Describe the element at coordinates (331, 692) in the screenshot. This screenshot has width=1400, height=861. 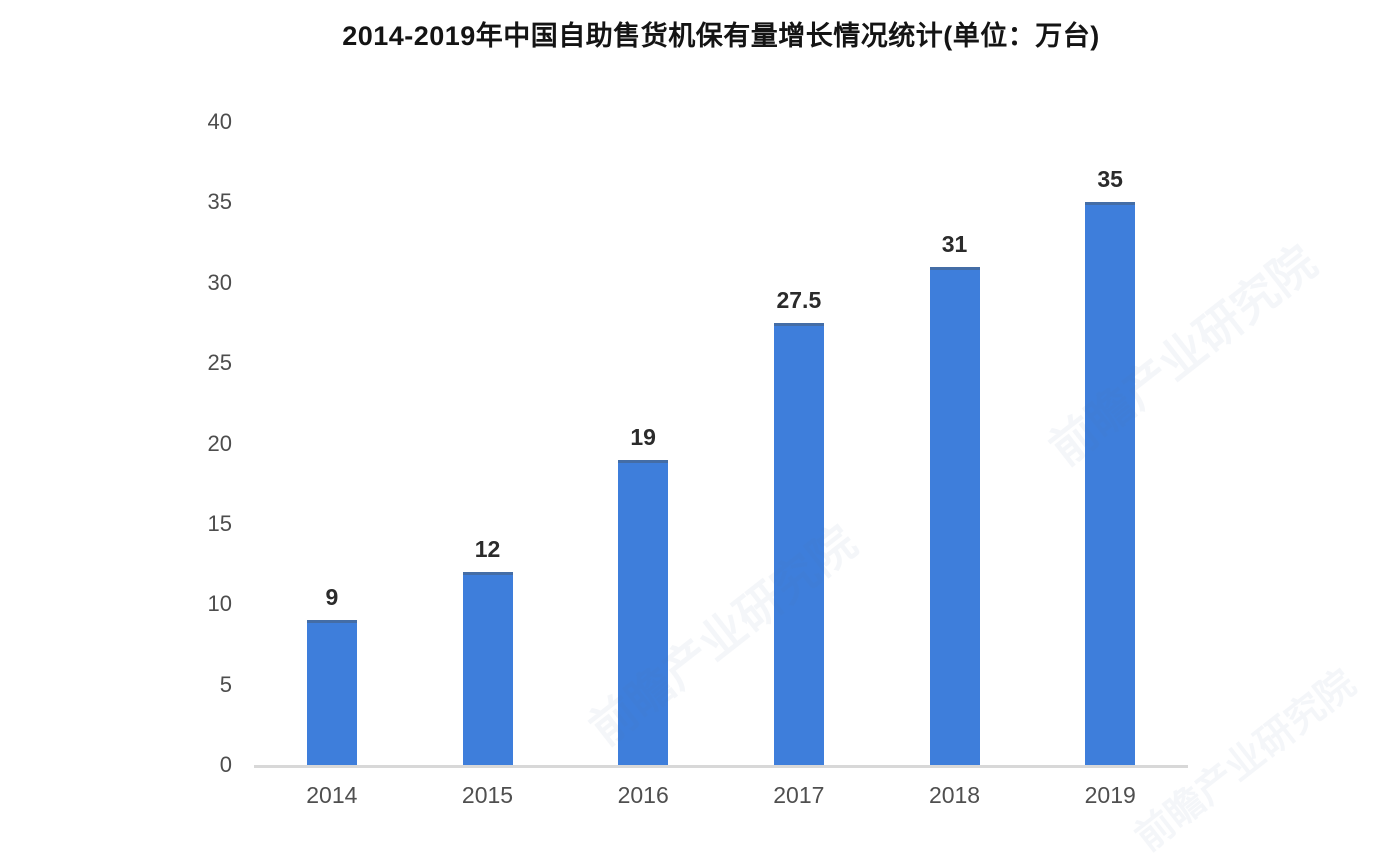
I see `bar-2014` at that location.